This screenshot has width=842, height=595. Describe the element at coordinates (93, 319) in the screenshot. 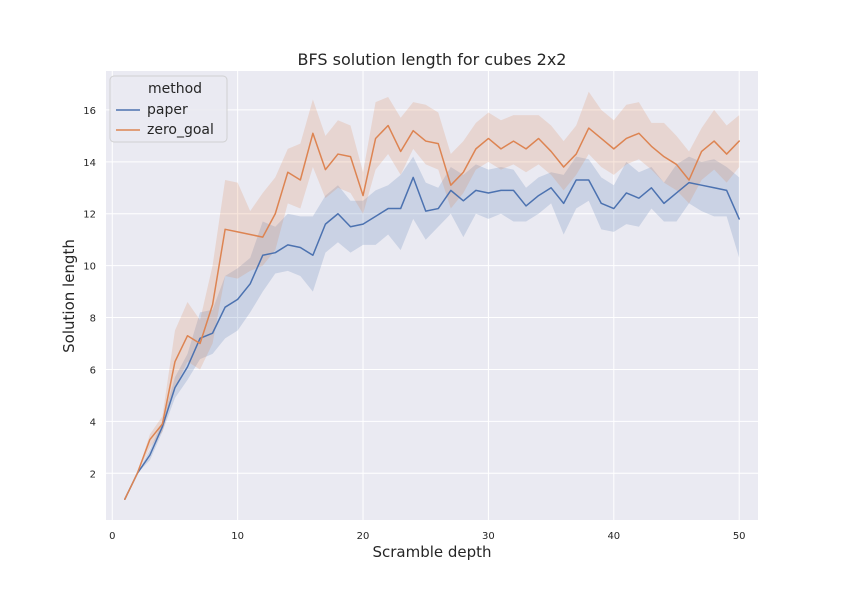

I see `y-tick-label: 8` at that location.